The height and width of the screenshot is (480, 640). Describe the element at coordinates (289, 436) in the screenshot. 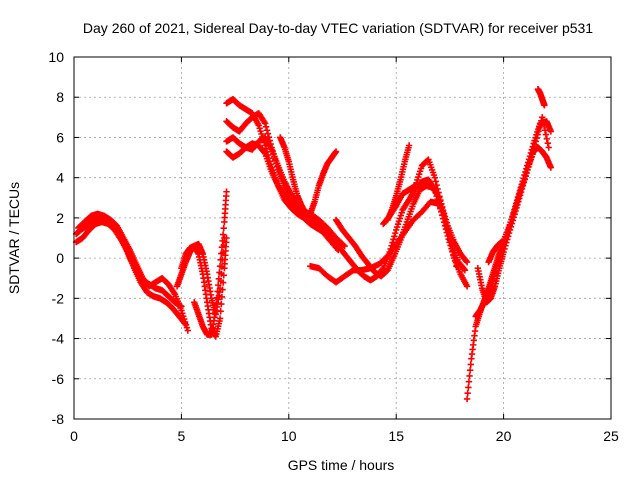

I see `x-tick-label: 10` at that location.